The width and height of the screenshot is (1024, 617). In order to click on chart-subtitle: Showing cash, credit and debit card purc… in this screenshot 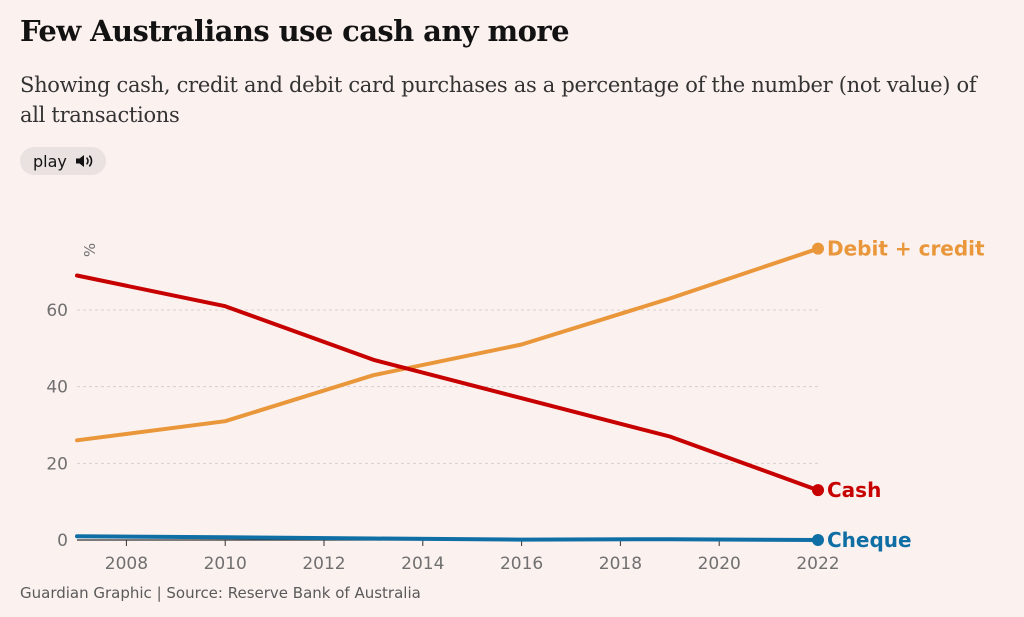, I will do `click(498, 100)`.